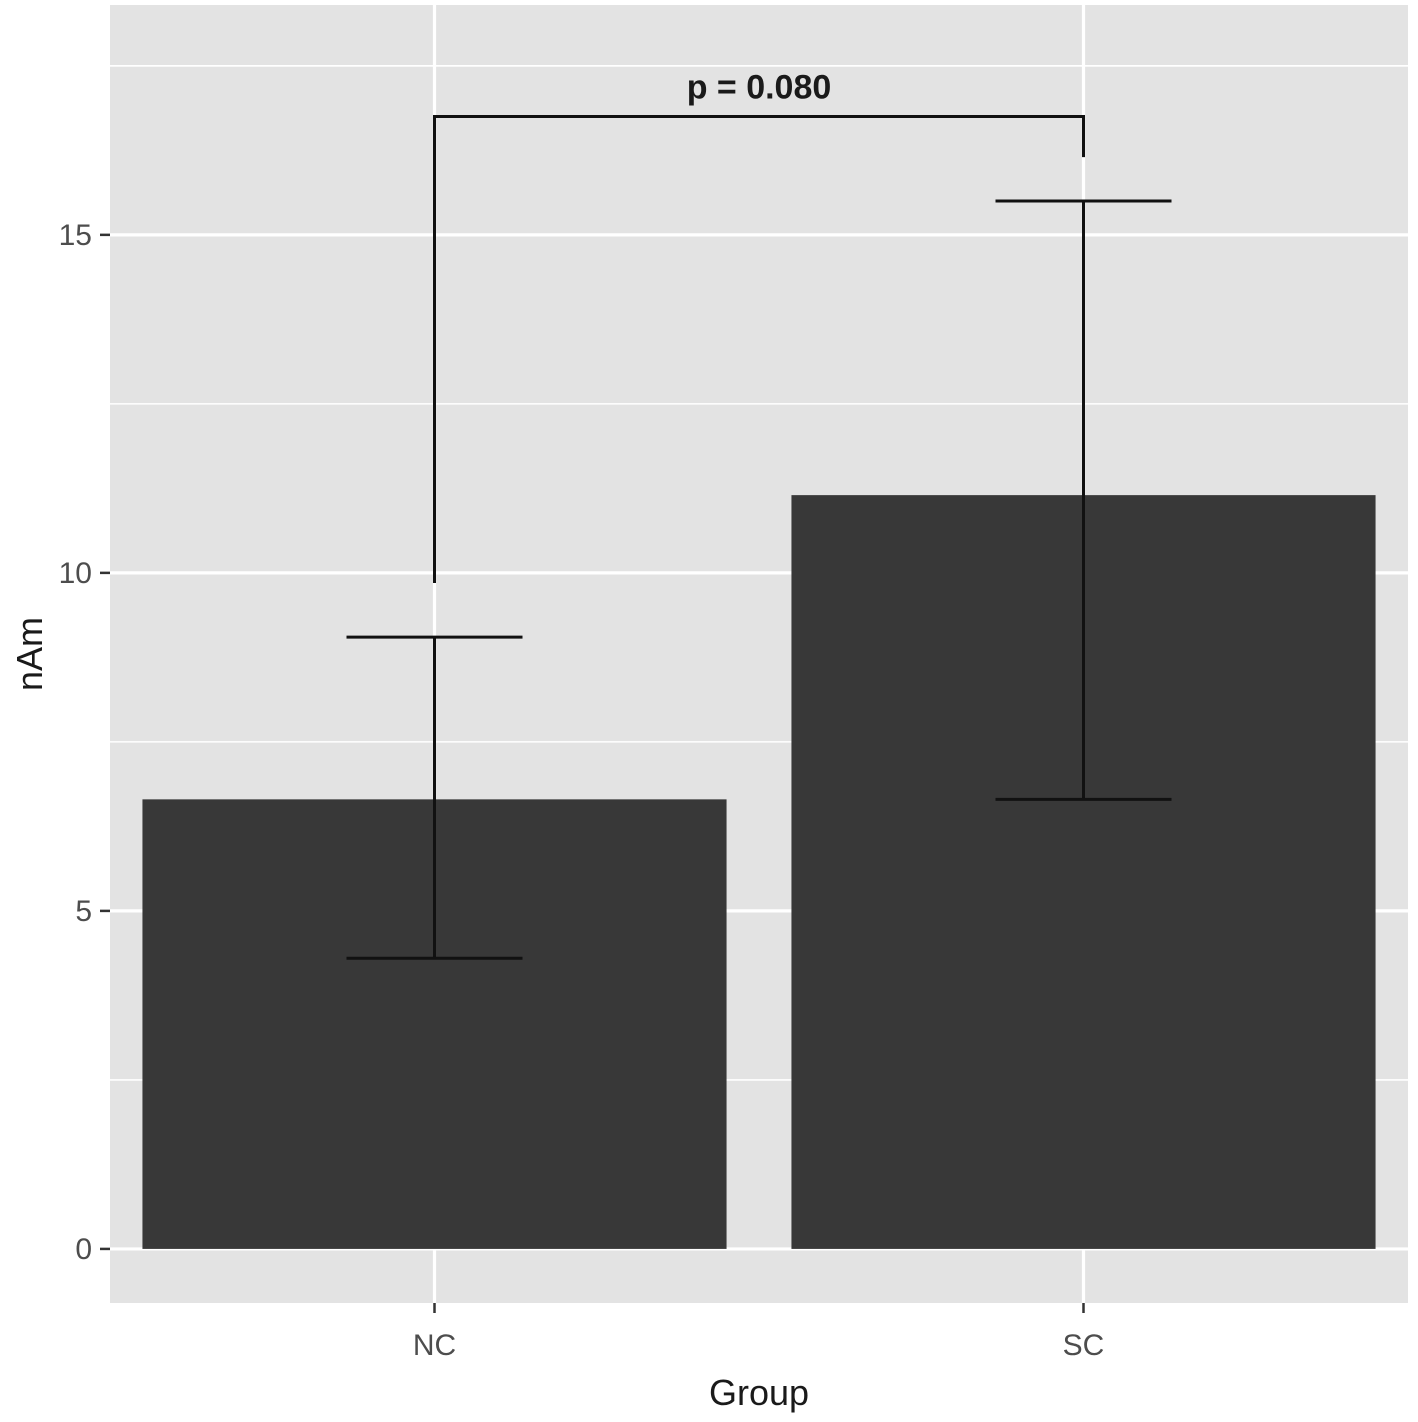  What do you see at coordinates (83, 911) in the screenshot?
I see `y-tick-label: 5` at bounding box center [83, 911].